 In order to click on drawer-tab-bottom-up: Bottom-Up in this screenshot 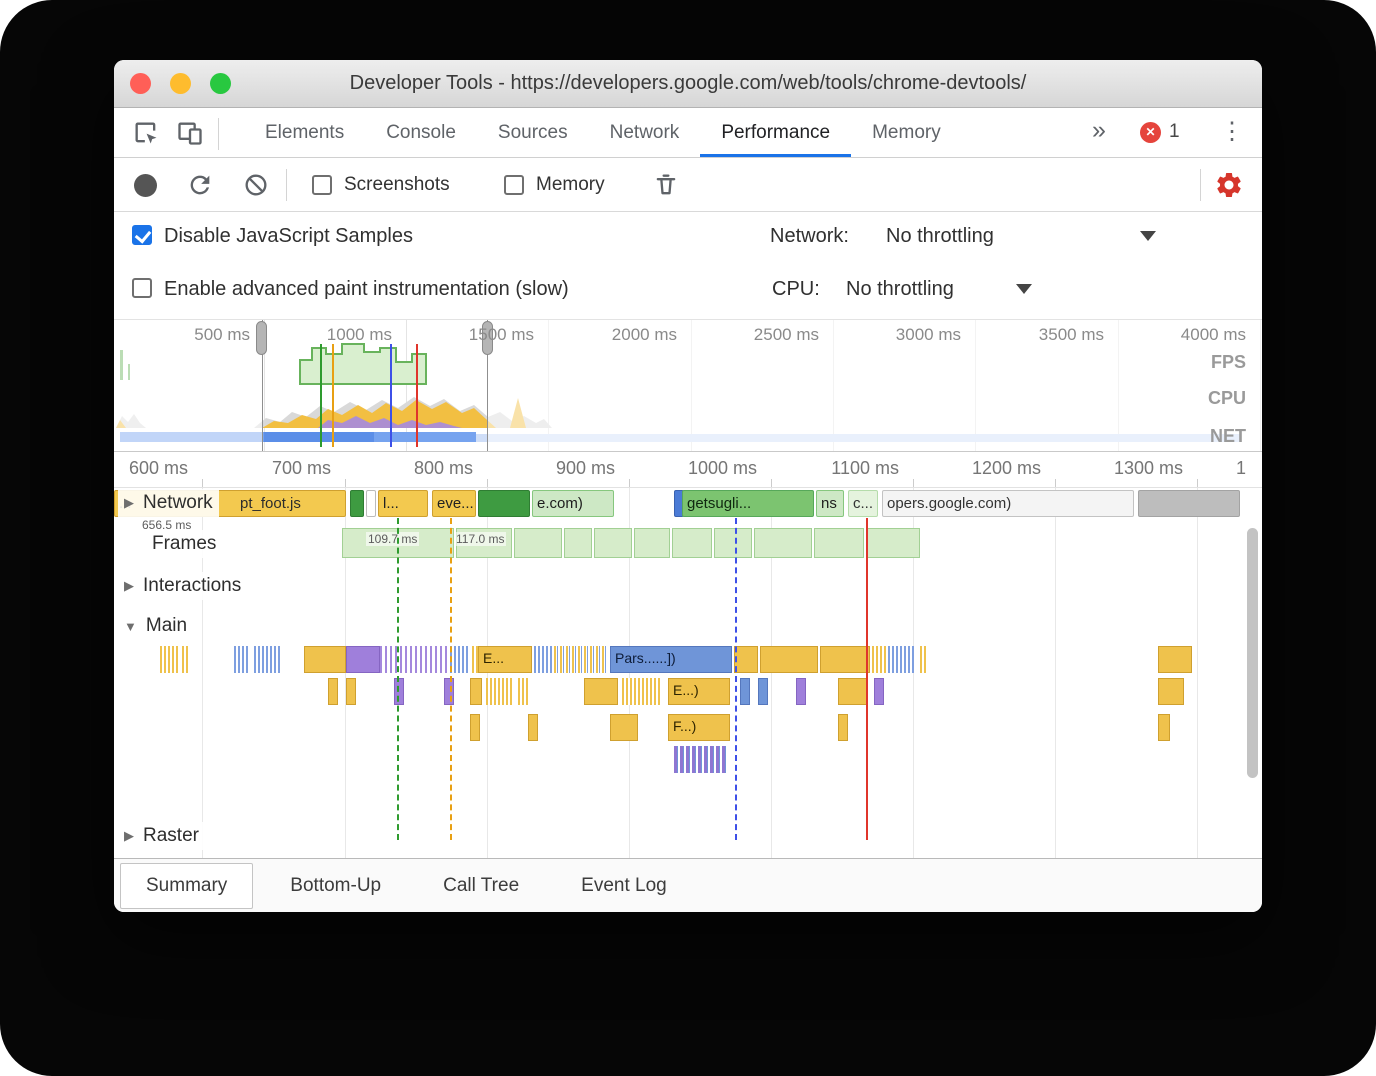, I will do `click(336, 885)`.